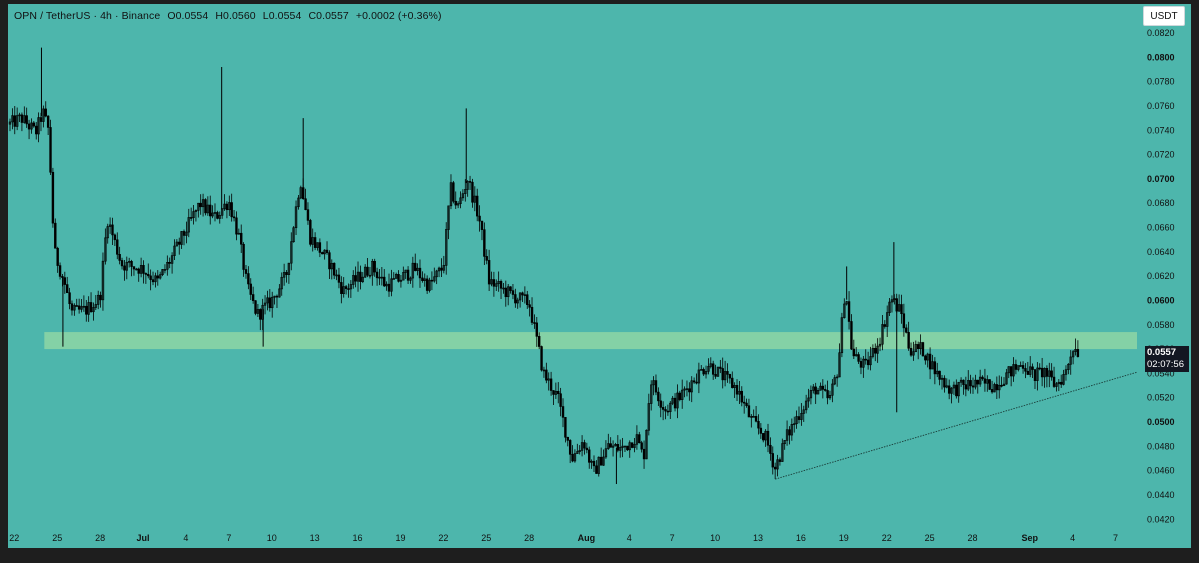  What do you see at coordinates (398, 16) in the screenshot?
I see `legend-change: +0.0002 (+0.36%)` at bounding box center [398, 16].